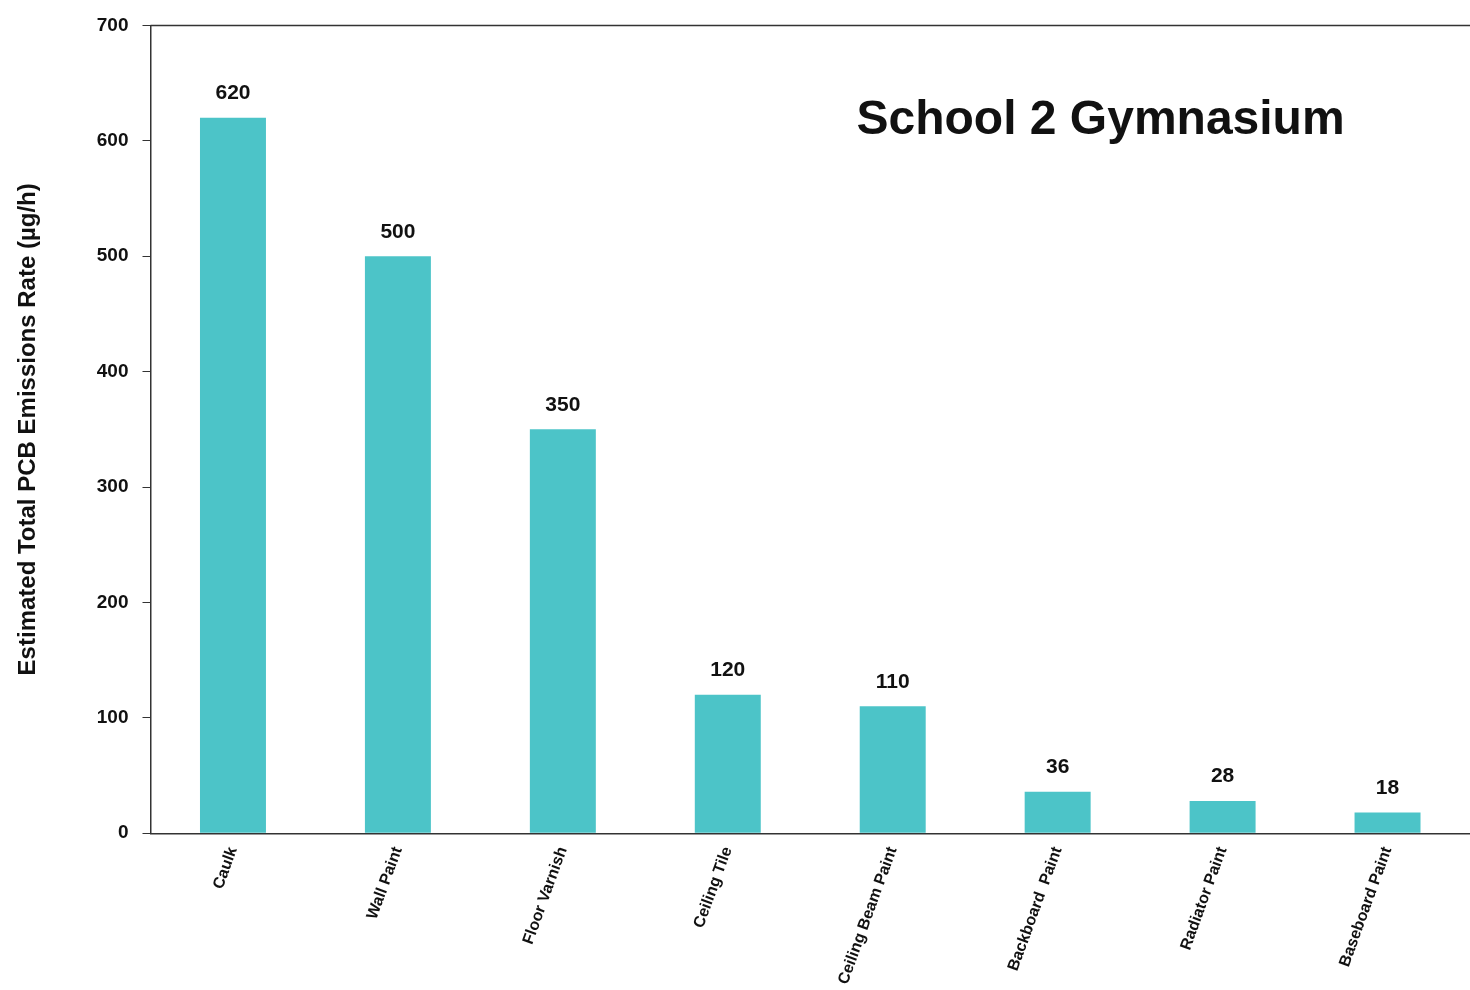  I want to click on data-label: 620, so click(233, 92).